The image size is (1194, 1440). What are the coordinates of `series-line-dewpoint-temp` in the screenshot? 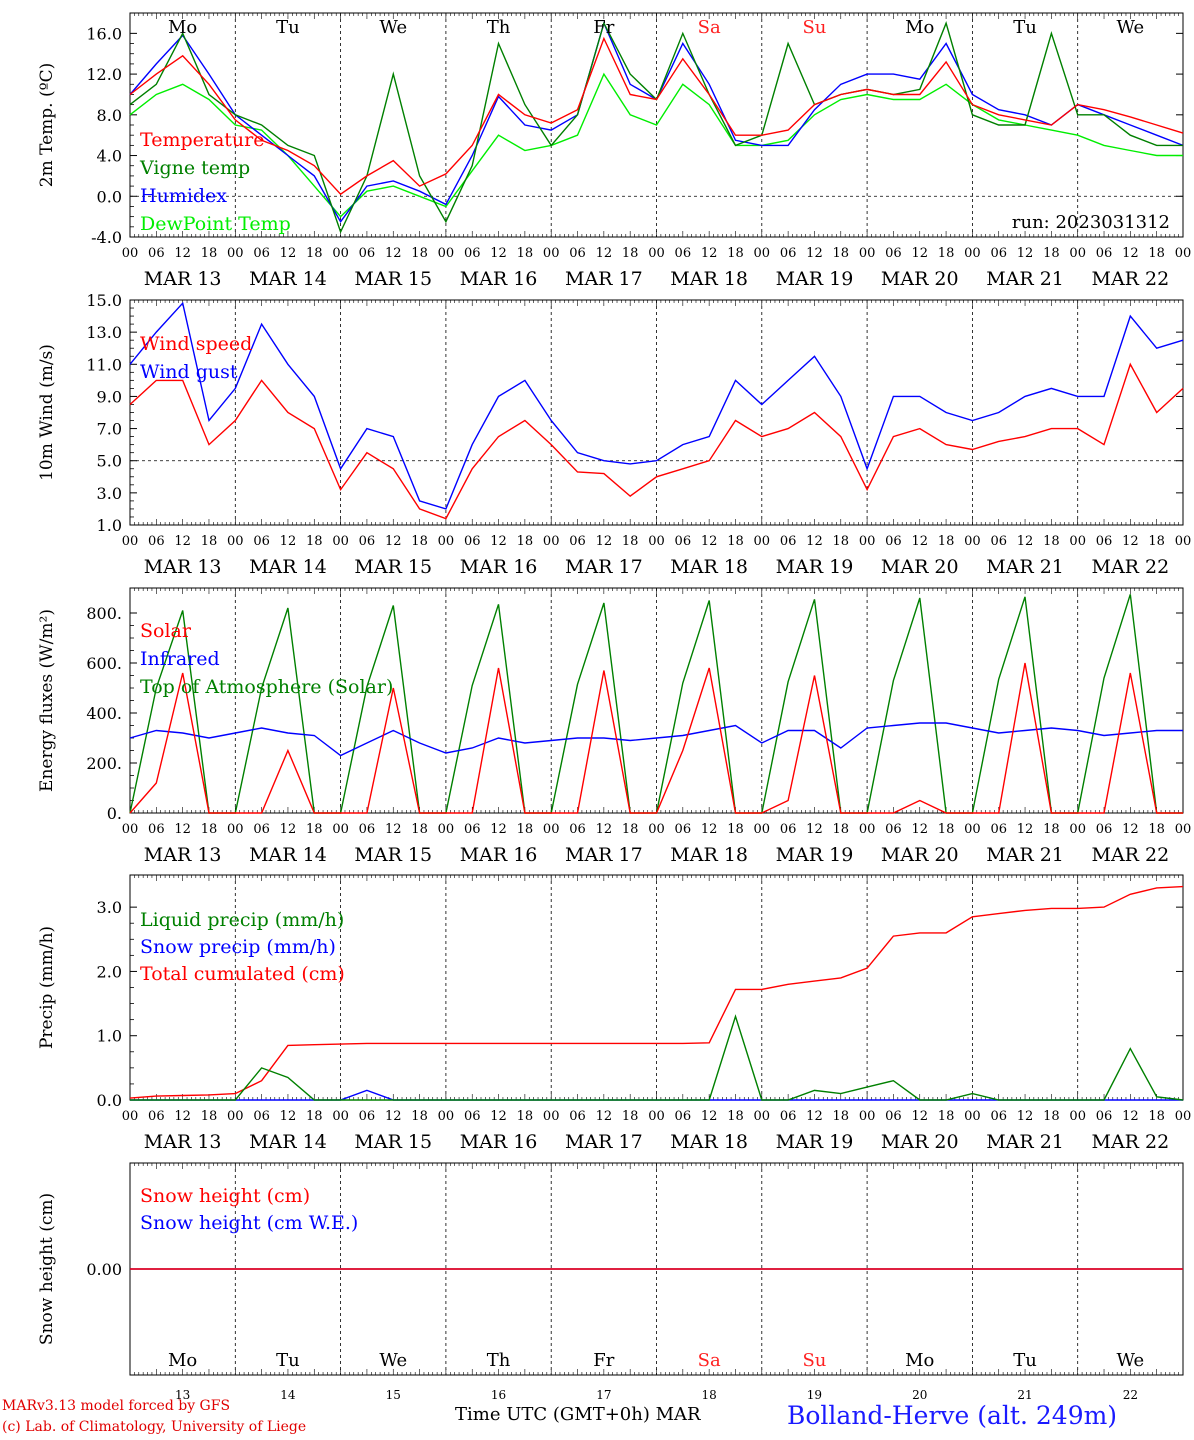 It's located at (656, 145).